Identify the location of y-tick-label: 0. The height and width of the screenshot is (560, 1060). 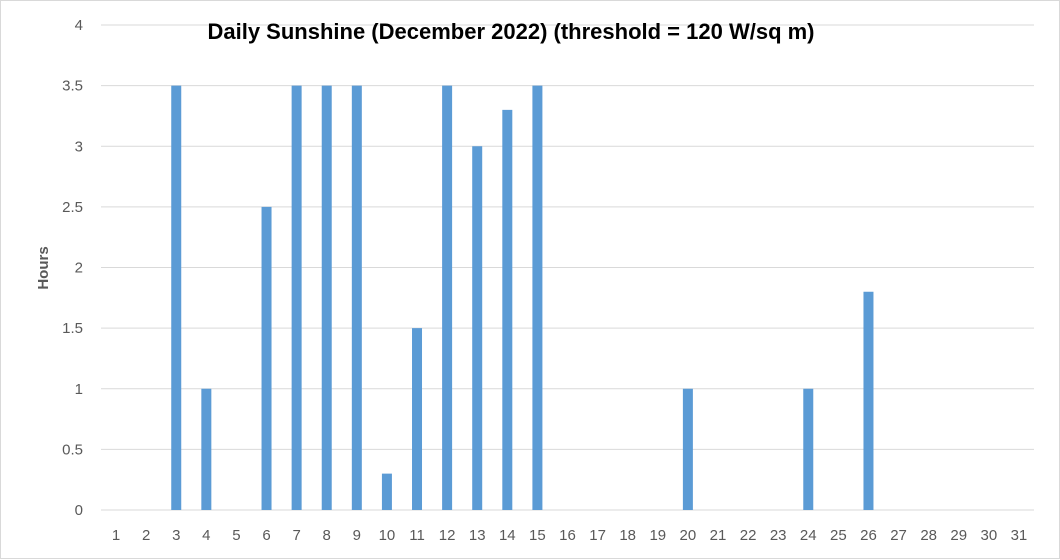
(79, 510).